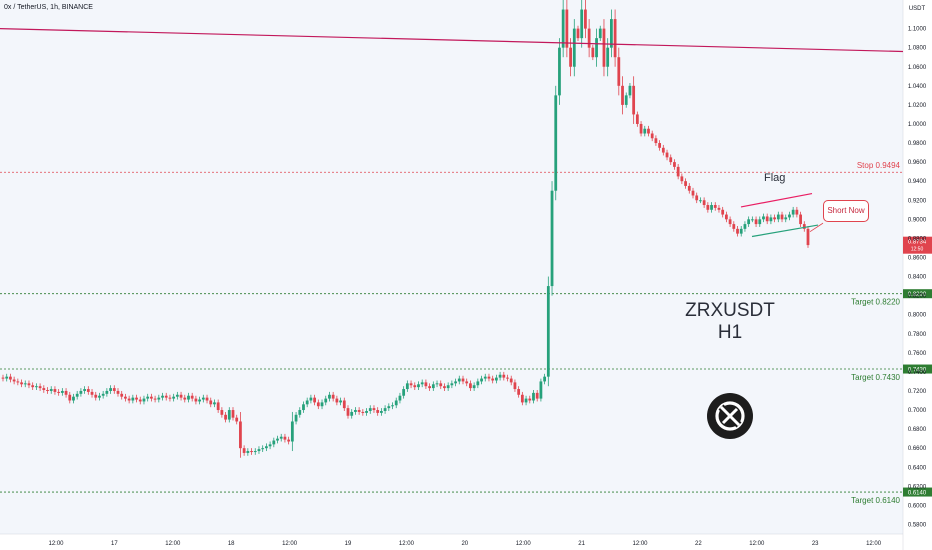 This screenshot has height=550, width=932. I want to click on price-axis, so click(917, 275).